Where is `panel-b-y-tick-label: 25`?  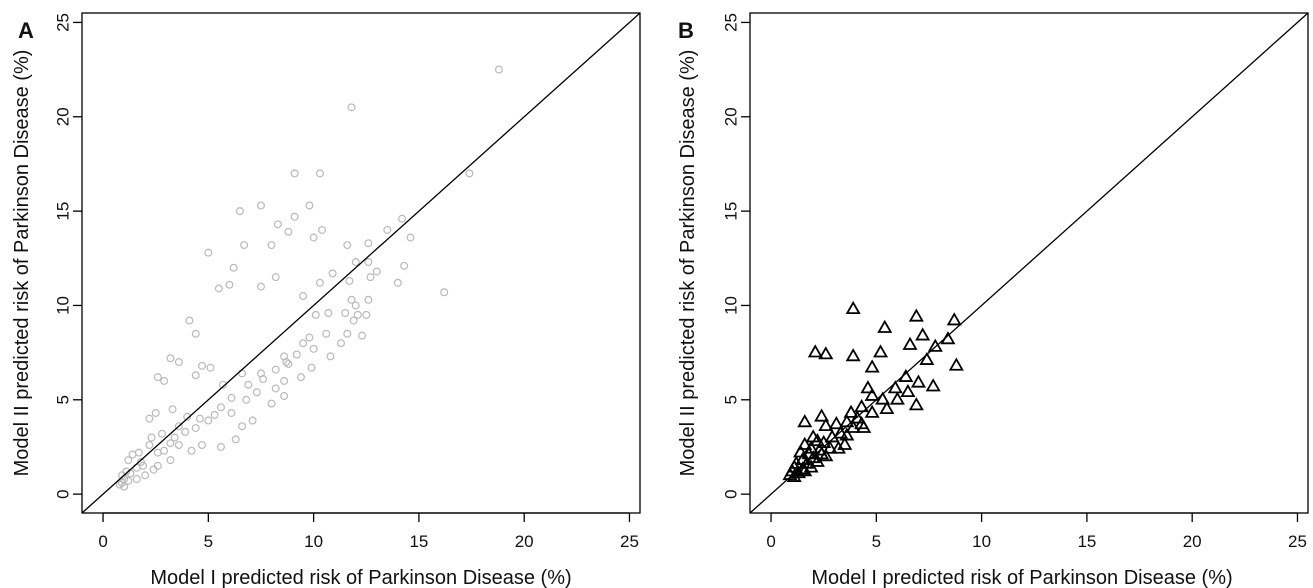
panel-b-y-tick-label: 25 is located at coordinates (731, 22).